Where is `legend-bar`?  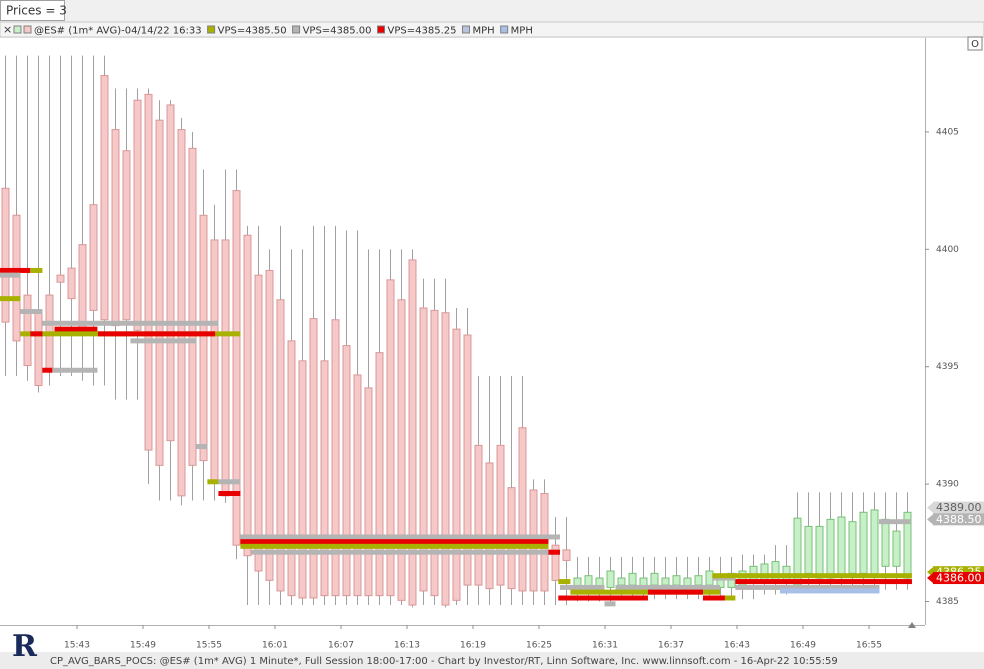 legend-bar is located at coordinates (492, 29).